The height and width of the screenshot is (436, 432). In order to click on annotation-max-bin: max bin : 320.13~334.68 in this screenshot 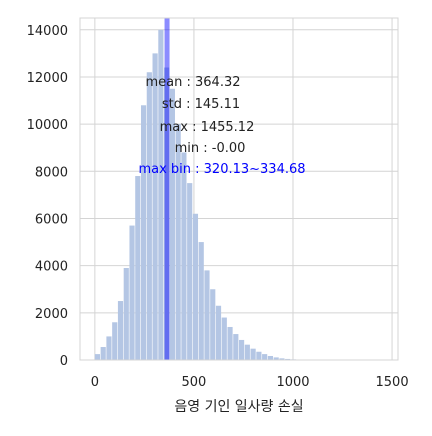, I will do `click(221, 169)`.